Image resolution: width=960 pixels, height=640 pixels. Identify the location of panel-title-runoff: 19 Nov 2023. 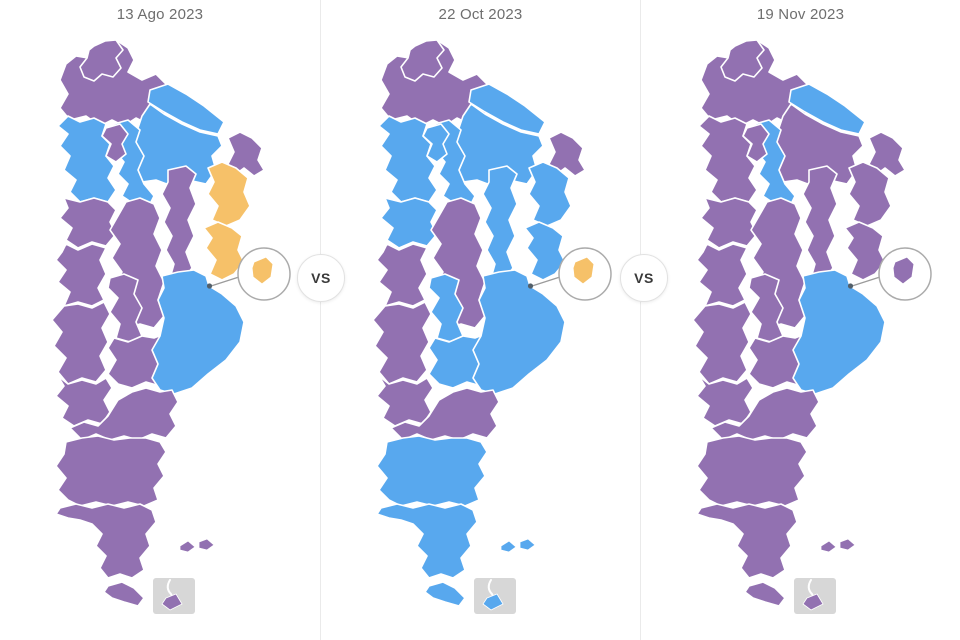
(800, 14).